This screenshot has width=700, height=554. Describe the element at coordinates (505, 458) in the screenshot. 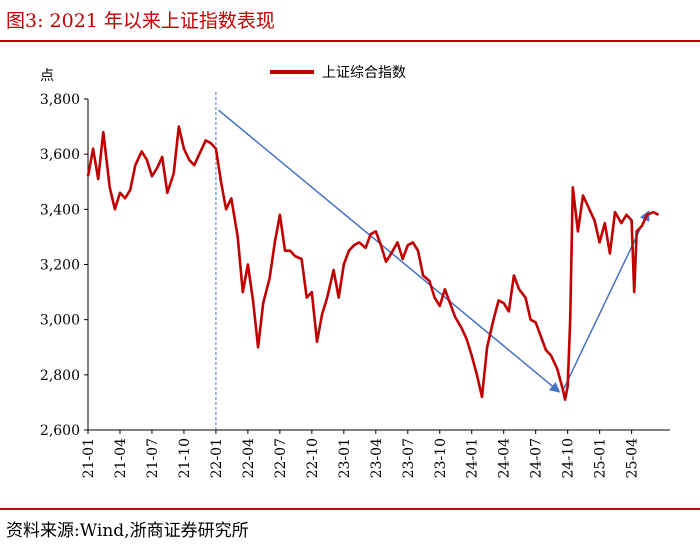

I see `x-tick-label: 24-04` at that location.